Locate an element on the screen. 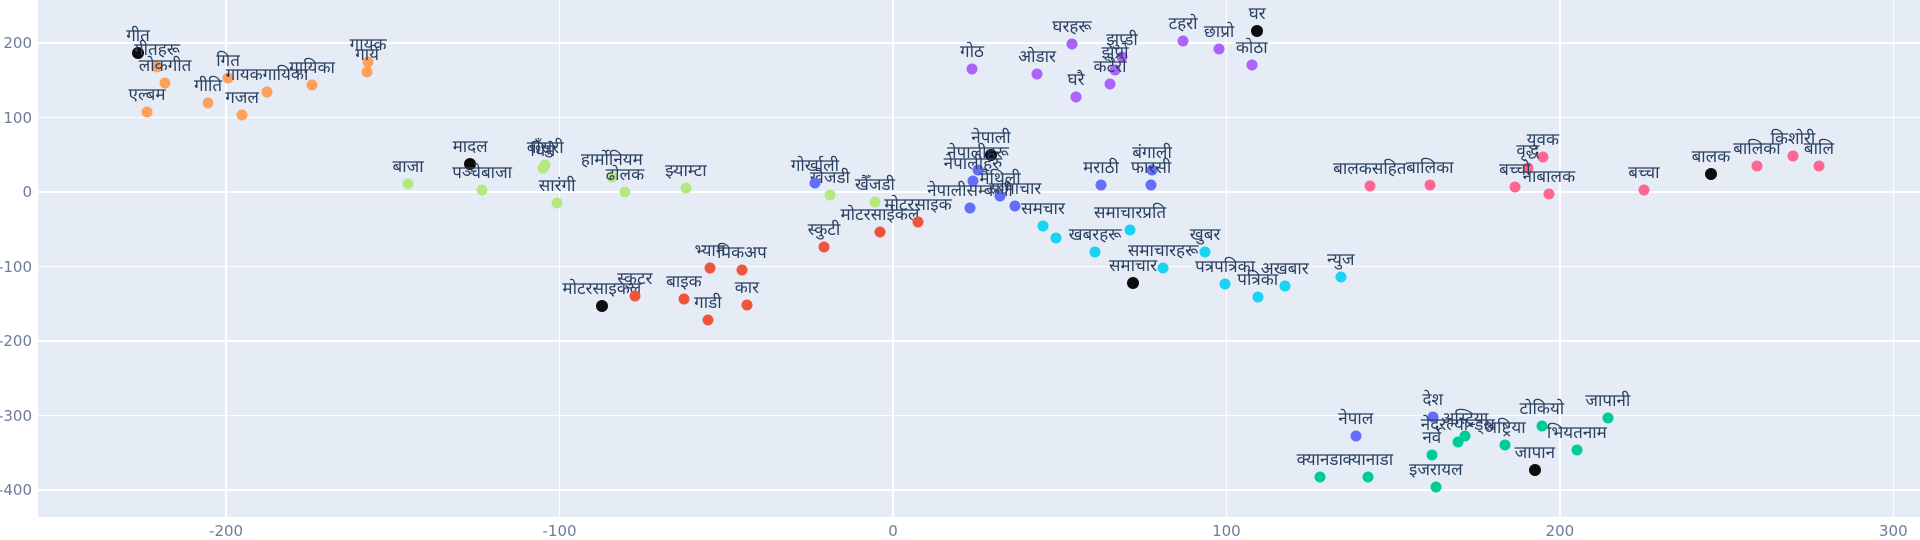  point-label: किशोरी is located at coordinates (1793, 139).